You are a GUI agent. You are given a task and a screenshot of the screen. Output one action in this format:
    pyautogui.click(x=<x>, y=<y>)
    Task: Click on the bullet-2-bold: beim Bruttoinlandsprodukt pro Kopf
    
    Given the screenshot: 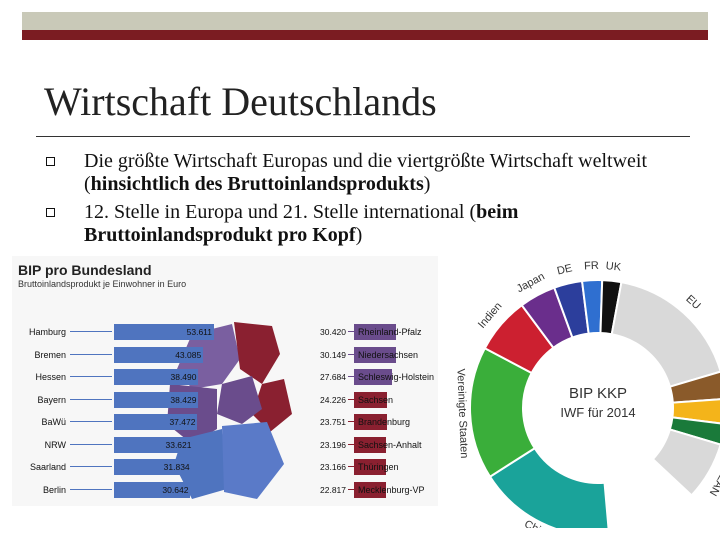 What is the action you would take?
    pyautogui.click(x=301, y=223)
    